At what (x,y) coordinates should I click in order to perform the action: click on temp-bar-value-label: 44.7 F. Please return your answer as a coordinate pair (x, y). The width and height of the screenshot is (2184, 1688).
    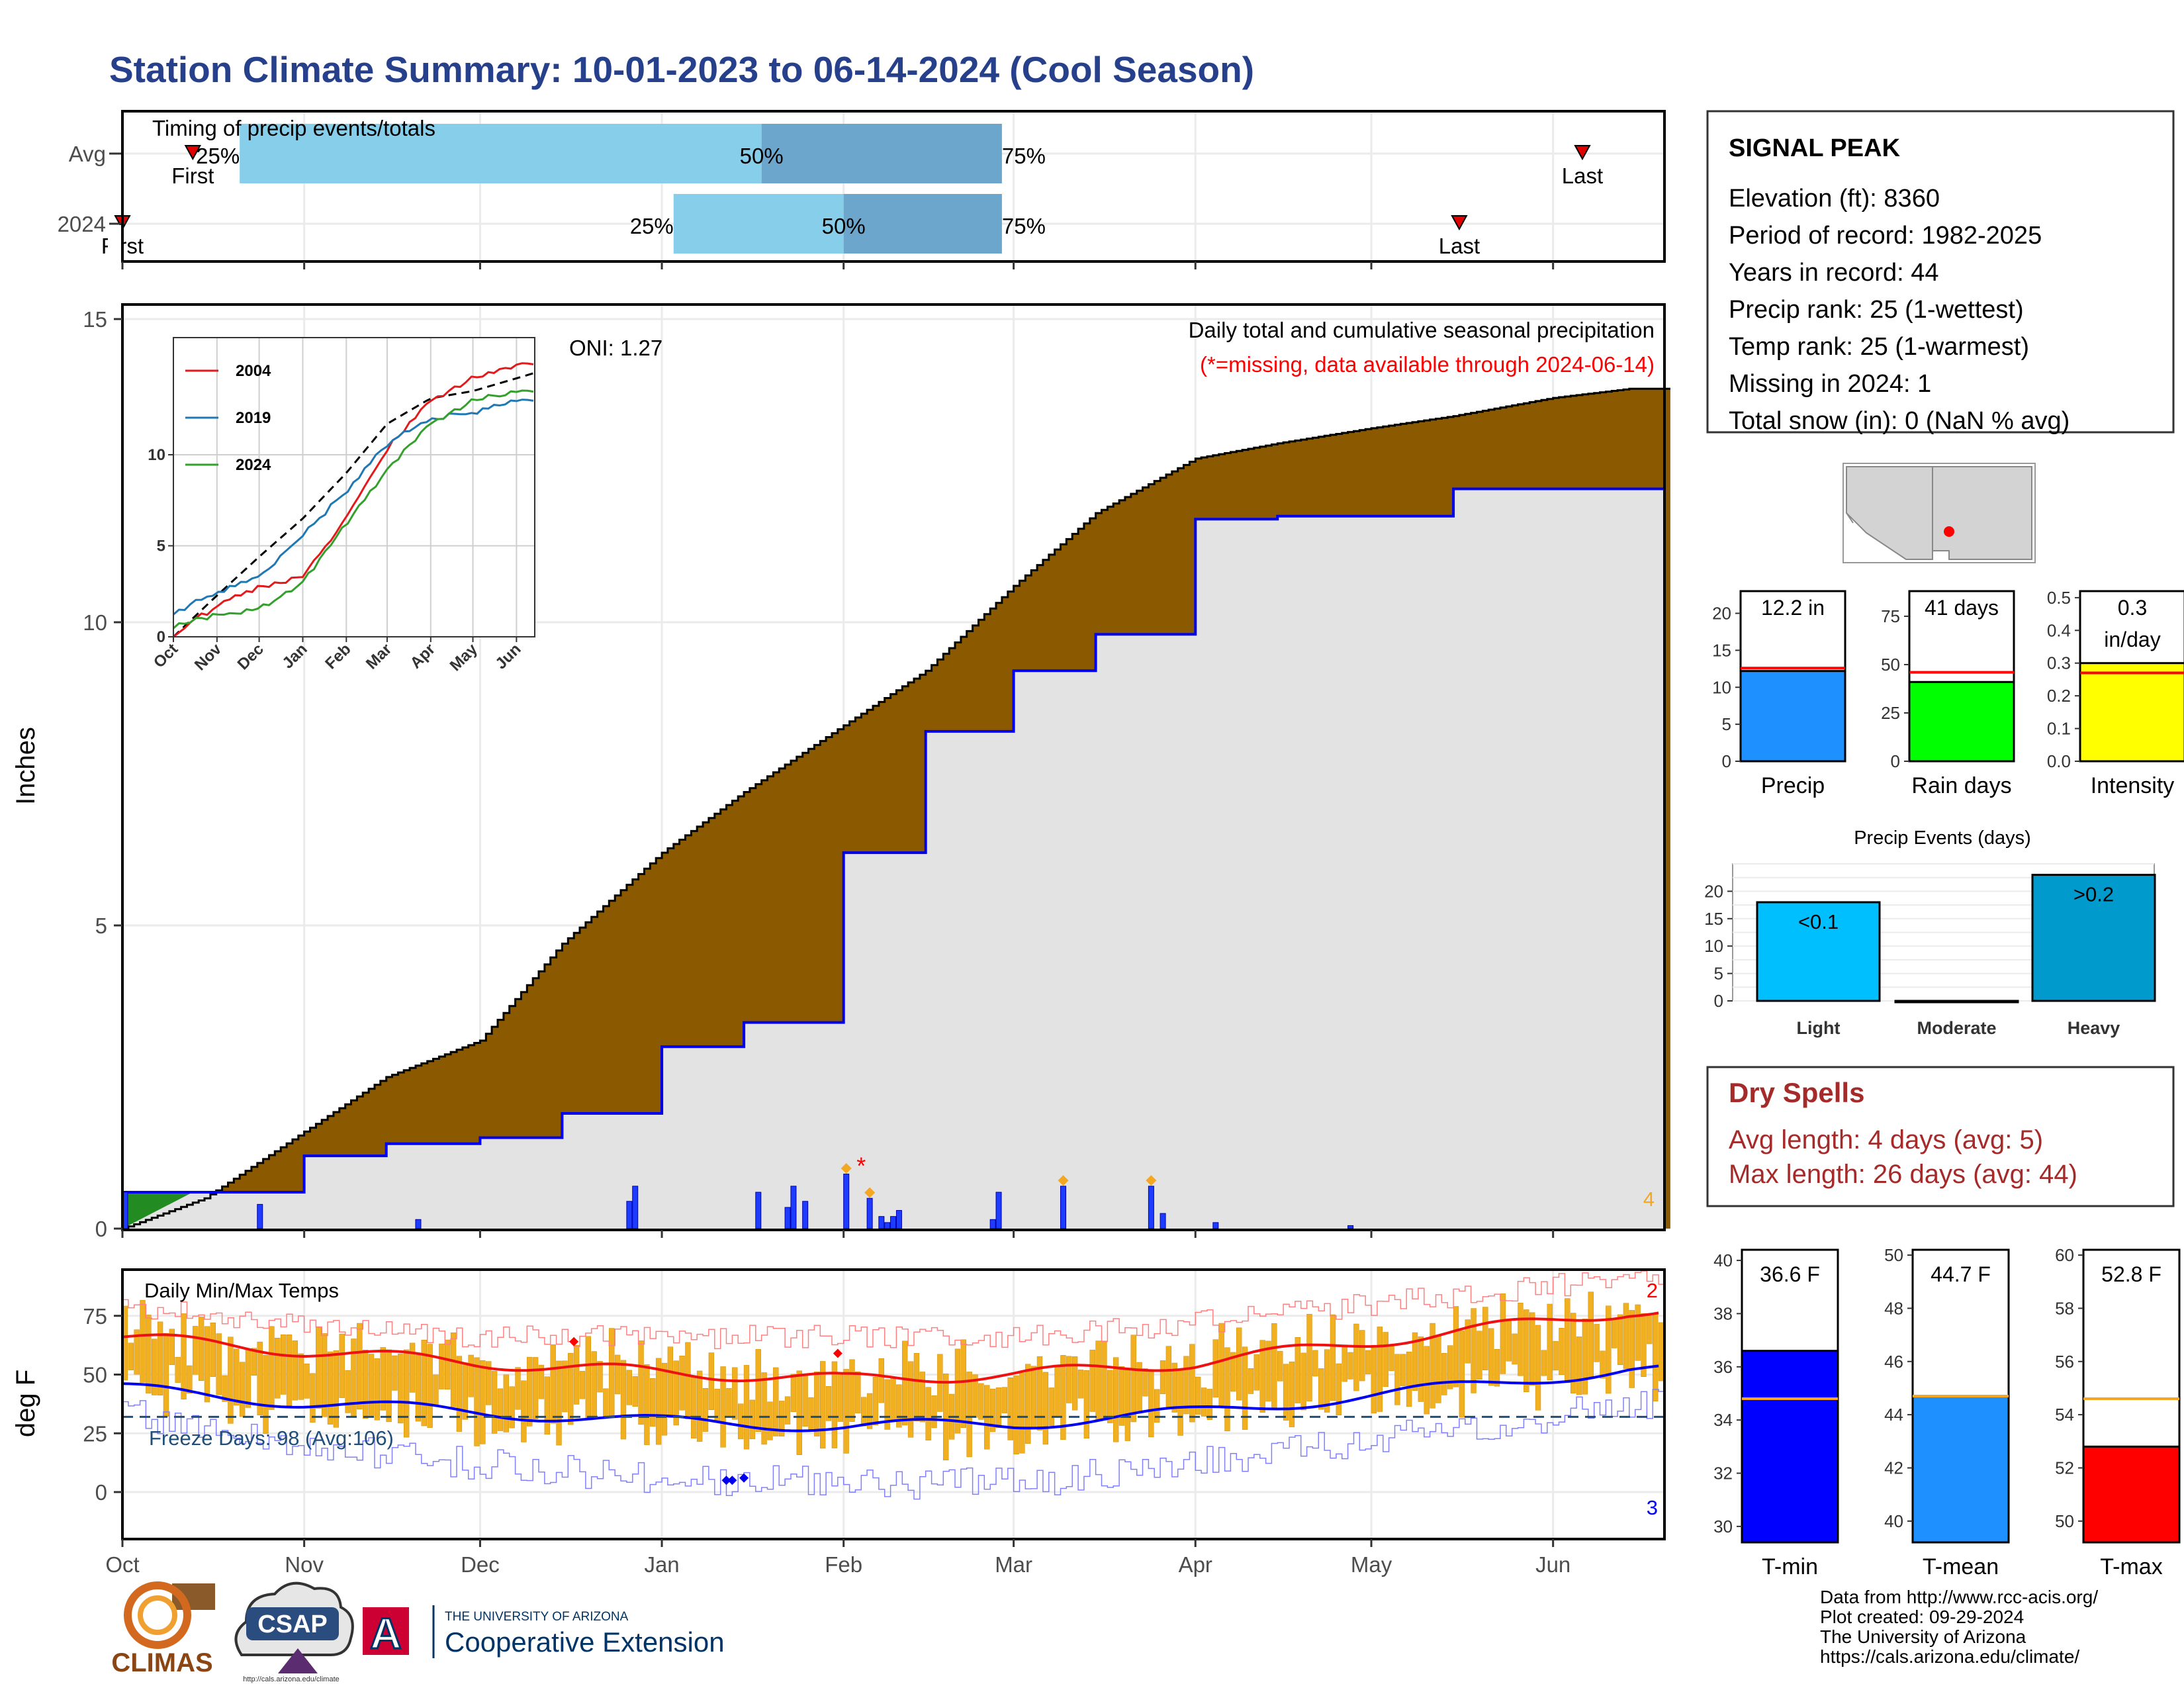
    Looking at the image, I should click on (1961, 1274).